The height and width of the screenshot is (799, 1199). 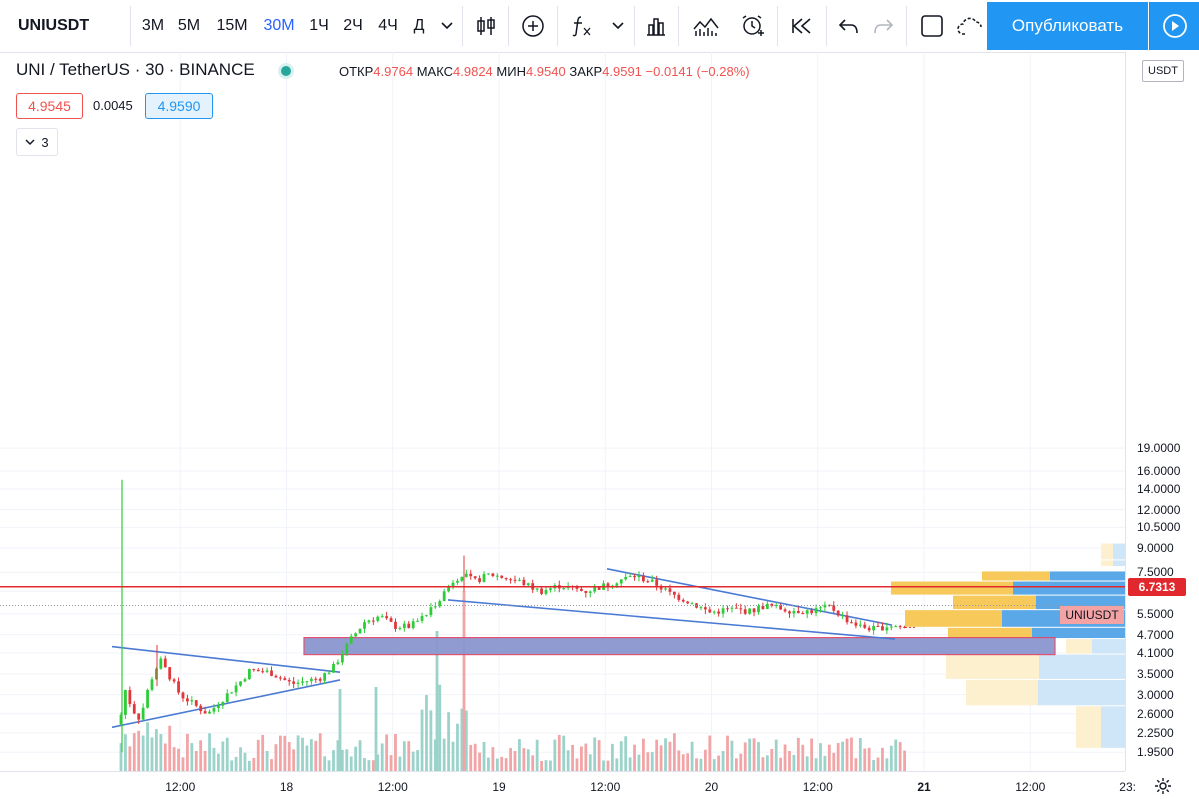 What do you see at coordinates (533, 26) in the screenshot?
I see `compare-add-icon` at bounding box center [533, 26].